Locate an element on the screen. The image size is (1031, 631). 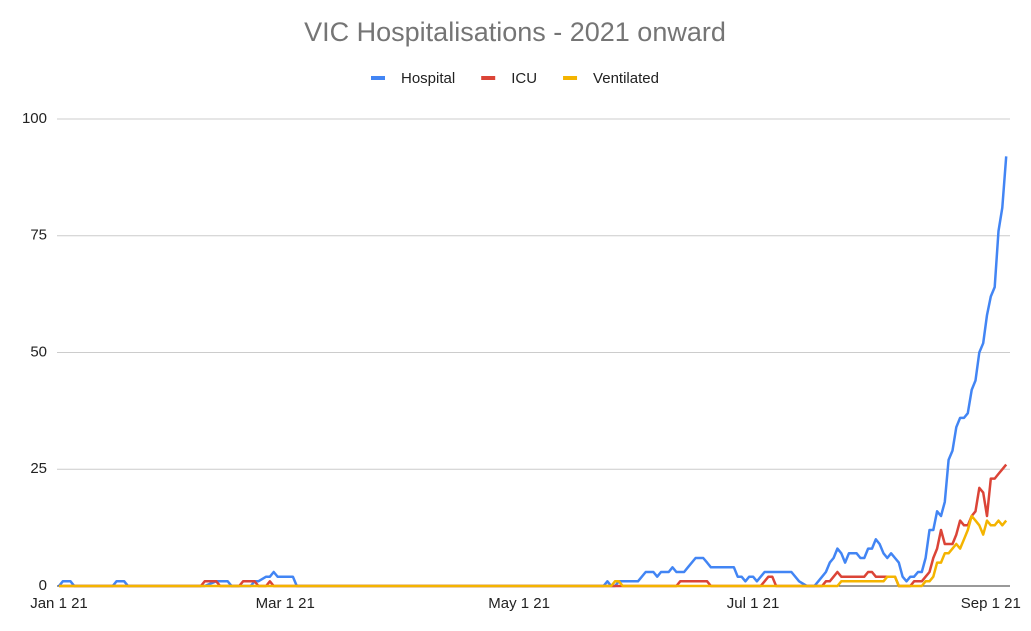
x-tick-label: Sep 1 21 is located at coordinates (991, 603).